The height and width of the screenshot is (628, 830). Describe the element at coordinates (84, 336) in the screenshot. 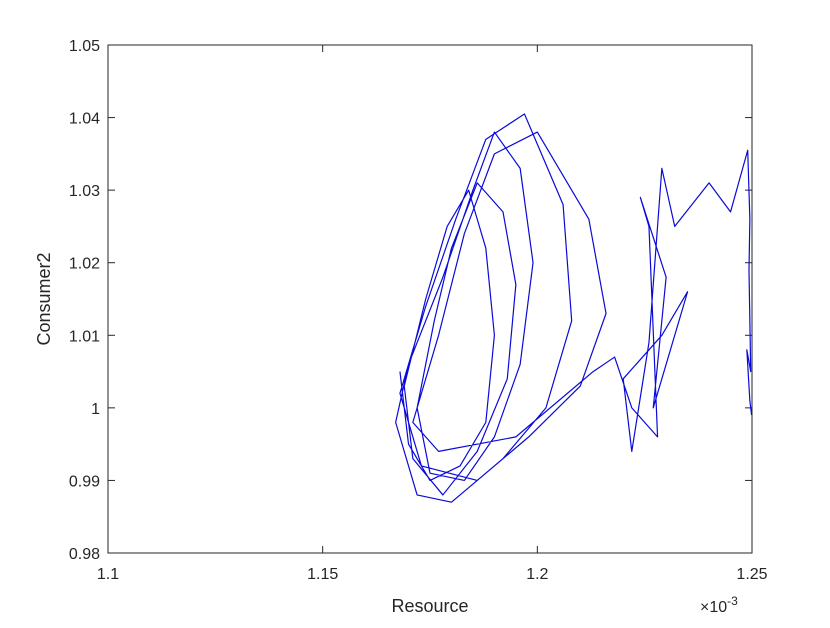

I see `y-tick-label: 1.01` at that location.